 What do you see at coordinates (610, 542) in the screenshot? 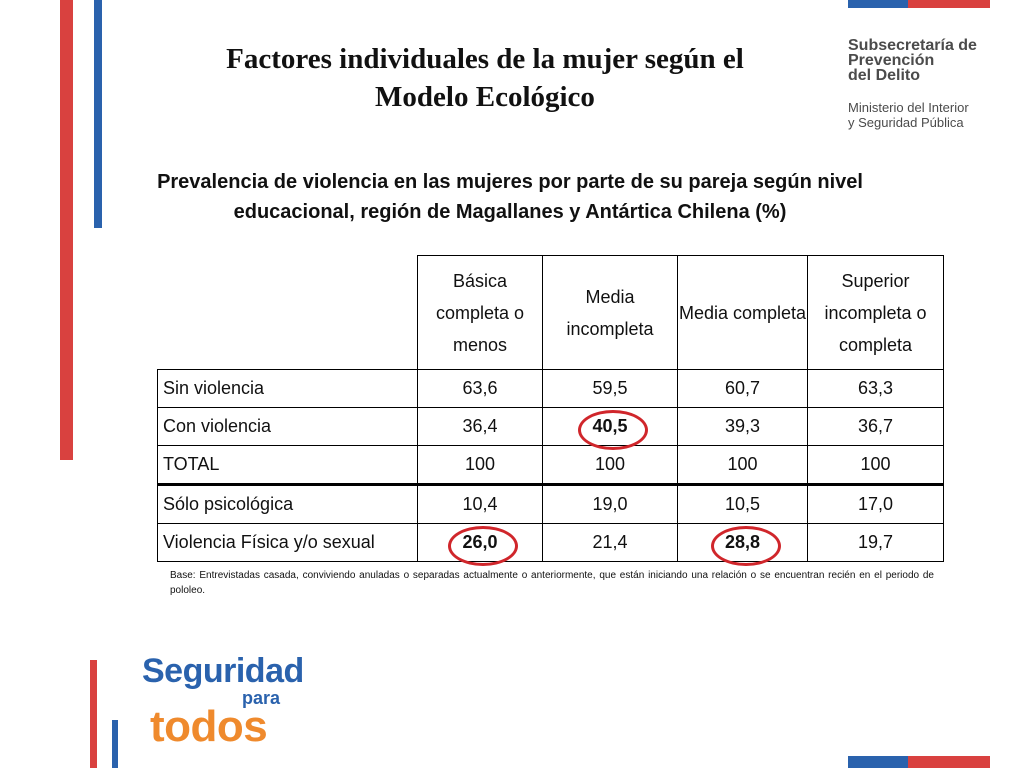
I see `table-cell: 21,4` at bounding box center [610, 542].